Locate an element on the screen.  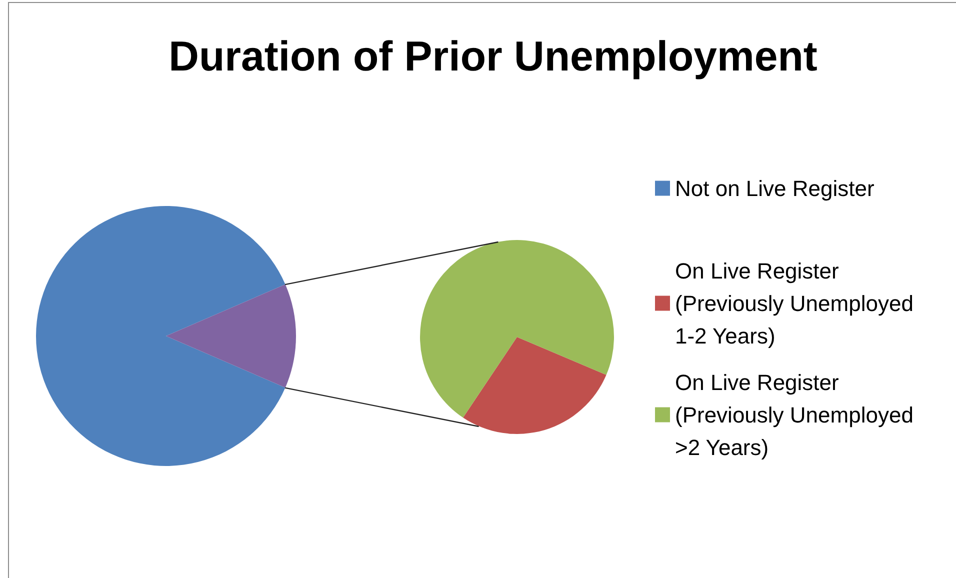
legend-label: Not on Live Register is located at coordinates (774, 188).